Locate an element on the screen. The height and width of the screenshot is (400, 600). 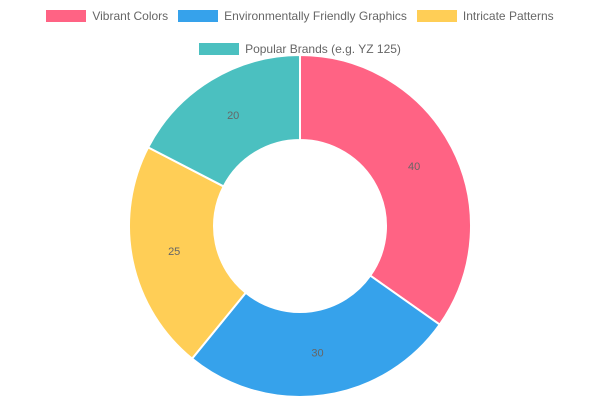
legend-item-popular-brands: Popular Brands (e.g. YZ 125) is located at coordinates (300, 49).